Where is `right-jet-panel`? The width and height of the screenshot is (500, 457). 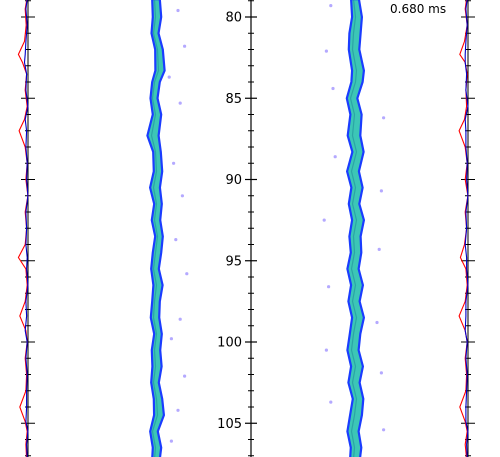
right-jet-panel is located at coordinates (354, 228).